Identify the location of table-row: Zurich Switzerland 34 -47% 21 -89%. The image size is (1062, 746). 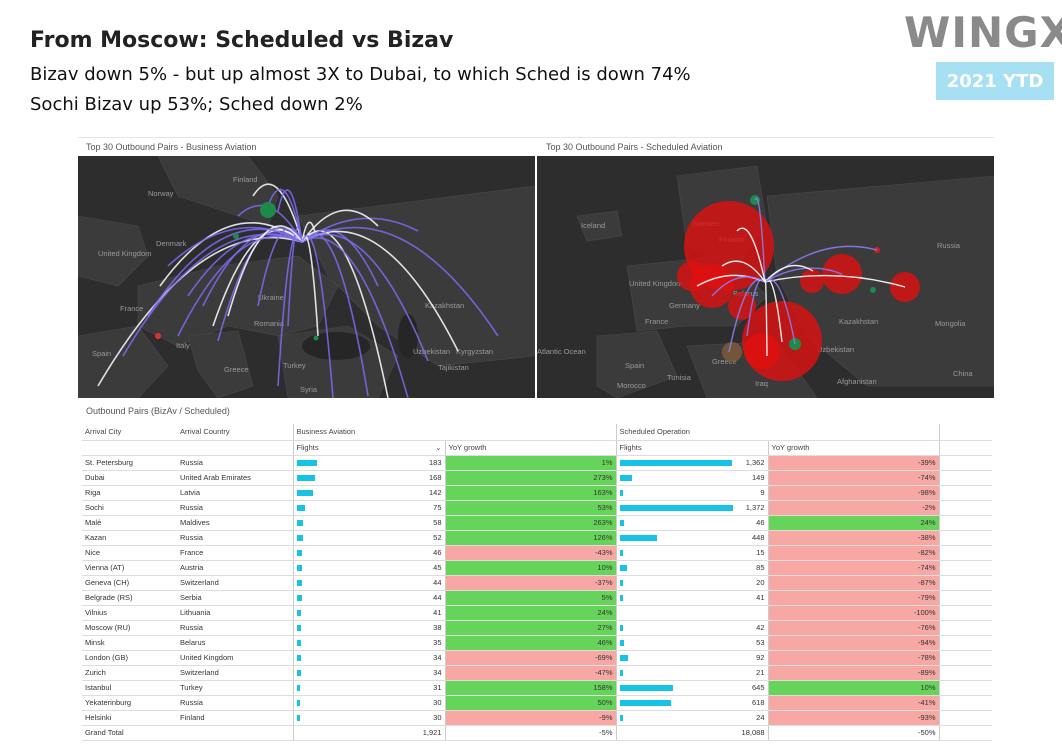
(537, 673).